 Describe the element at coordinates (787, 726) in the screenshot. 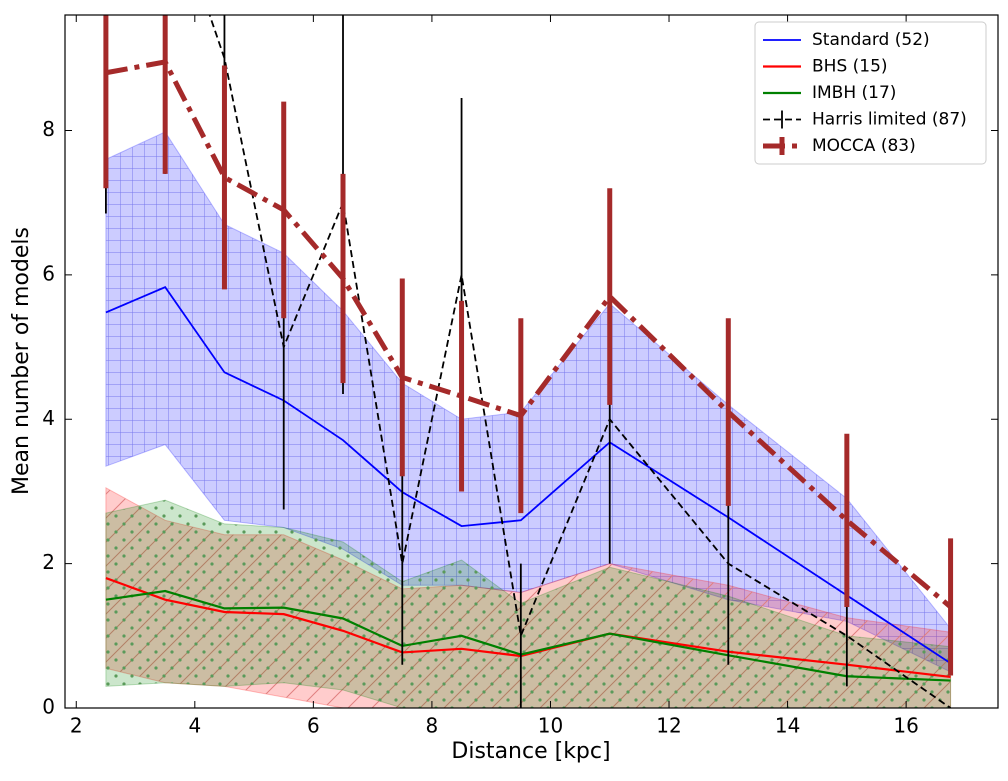

I see `x-tick-label: 14` at that location.